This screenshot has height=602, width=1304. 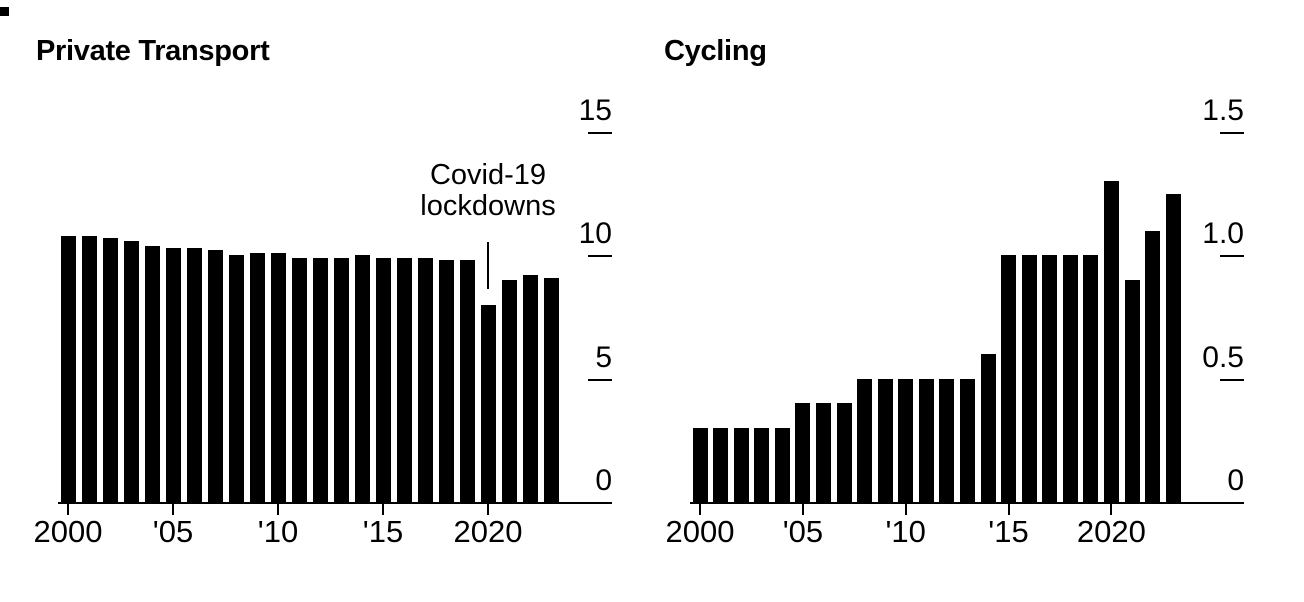 What do you see at coordinates (1223, 110) in the screenshot?
I see `y-tick-label: 1.5` at bounding box center [1223, 110].